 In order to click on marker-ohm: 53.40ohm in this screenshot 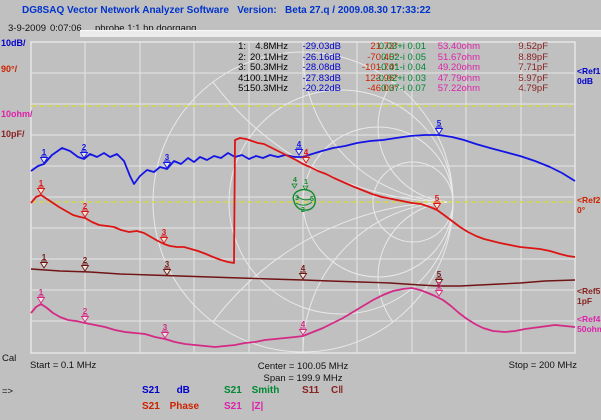, I will do `click(458, 46)`.